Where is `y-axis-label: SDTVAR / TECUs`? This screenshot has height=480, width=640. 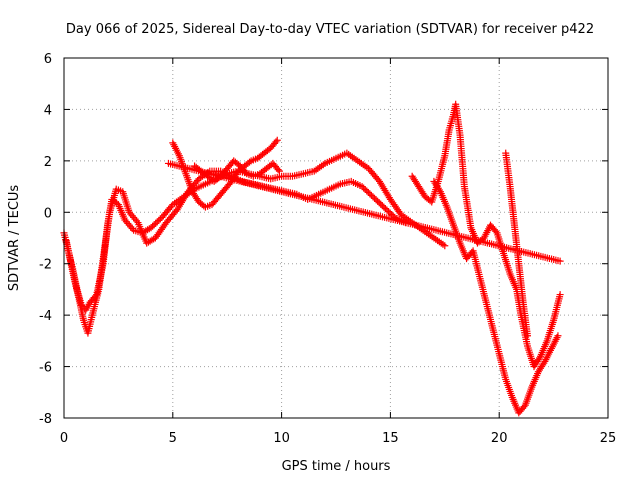 y-axis-label: SDTVAR / TECUs is located at coordinates (14, 238).